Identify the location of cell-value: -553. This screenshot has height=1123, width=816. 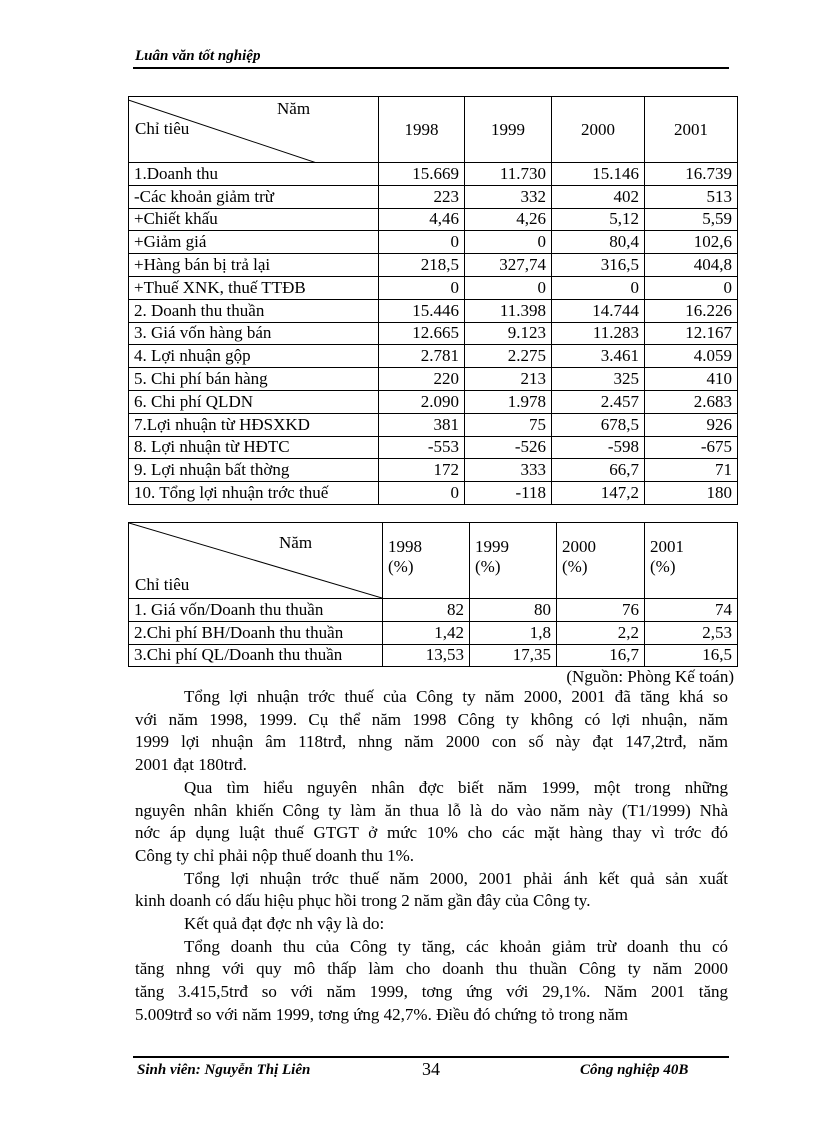
(421, 447).